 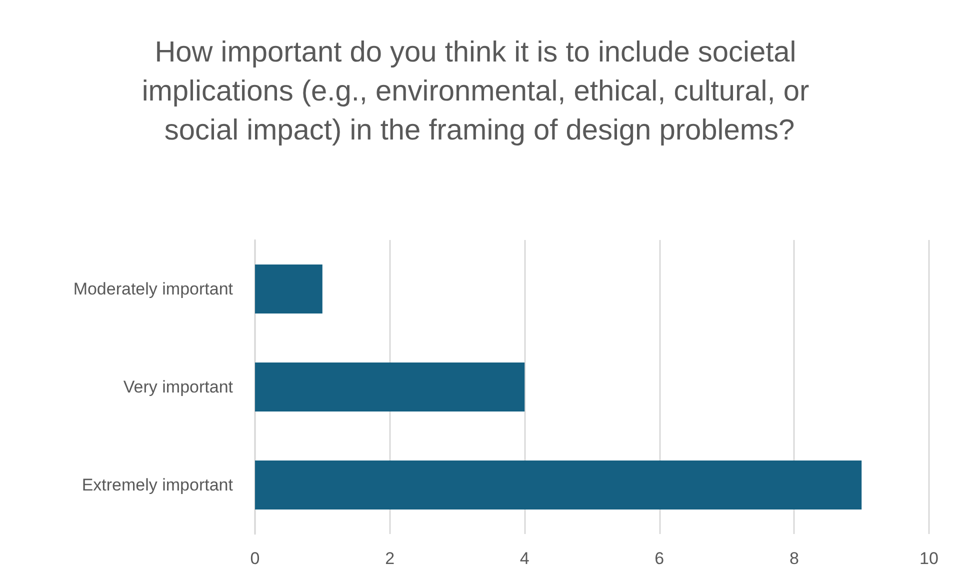 What do you see at coordinates (390, 558) in the screenshot?
I see `x-tick-label: 2` at bounding box center [390, 558].